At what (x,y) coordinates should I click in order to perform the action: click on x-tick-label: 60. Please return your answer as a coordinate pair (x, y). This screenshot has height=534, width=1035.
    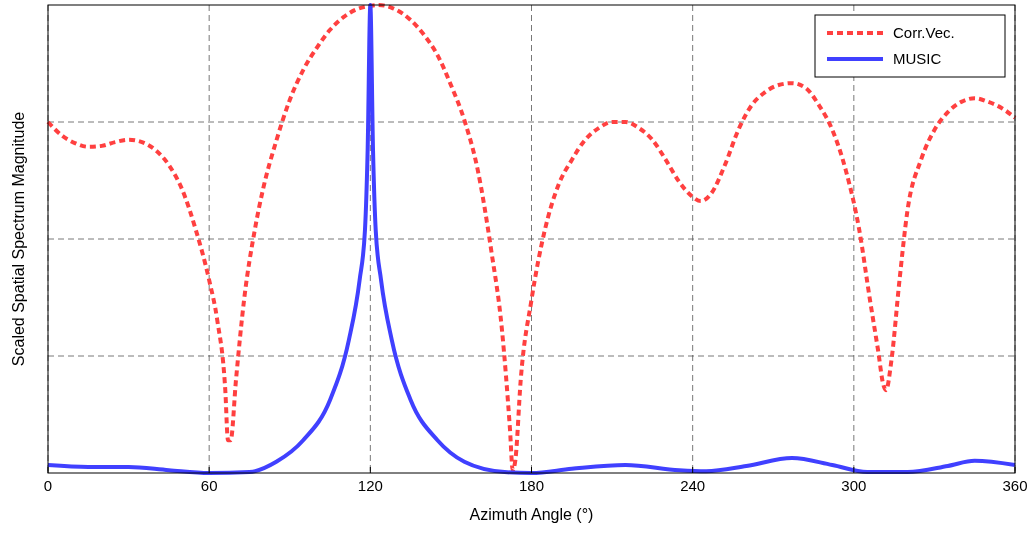
    Looking at the image, I should click on (209, 485).